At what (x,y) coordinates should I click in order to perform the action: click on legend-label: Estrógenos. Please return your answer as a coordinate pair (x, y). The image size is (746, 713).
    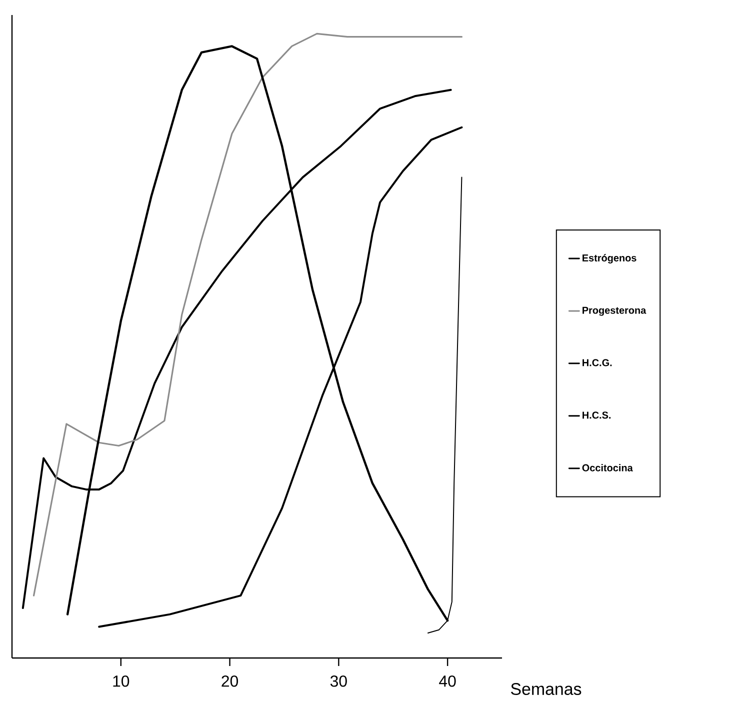
    Looking at the image, I should click on (609, 259).